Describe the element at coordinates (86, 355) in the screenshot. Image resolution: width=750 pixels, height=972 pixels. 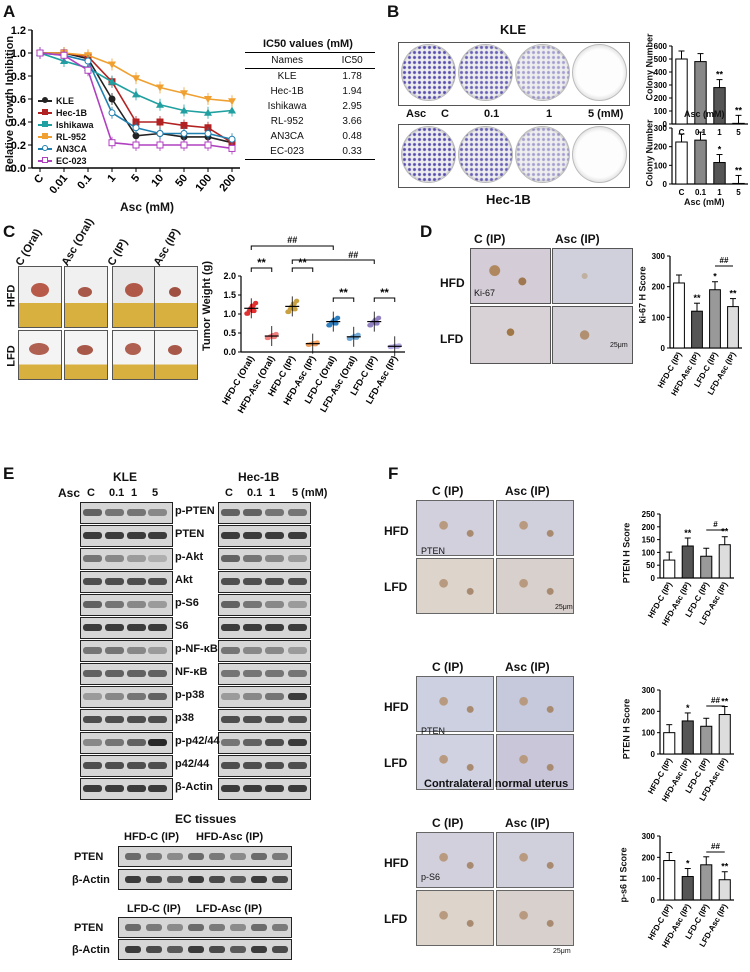
I see `tumor-photo-lfd-asc-oral` at that location.